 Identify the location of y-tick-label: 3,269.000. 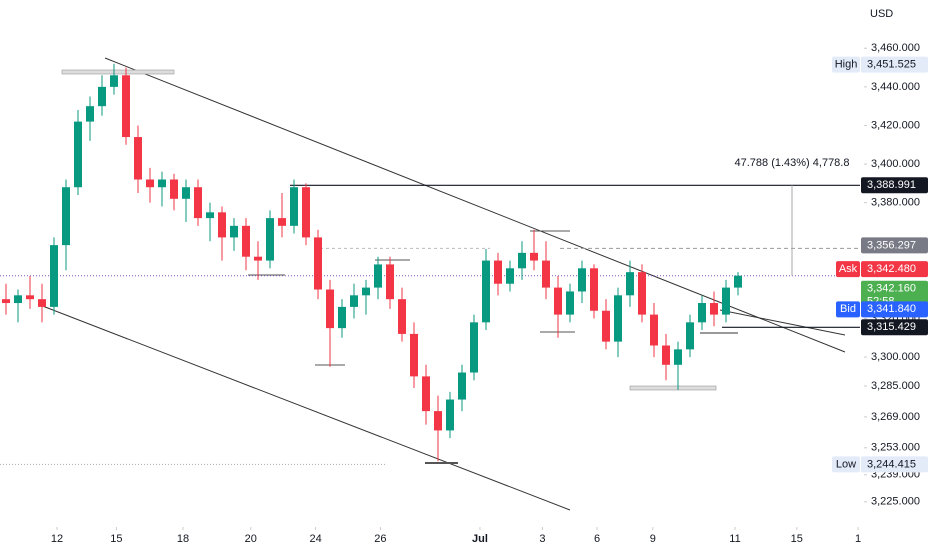
(895, 417).